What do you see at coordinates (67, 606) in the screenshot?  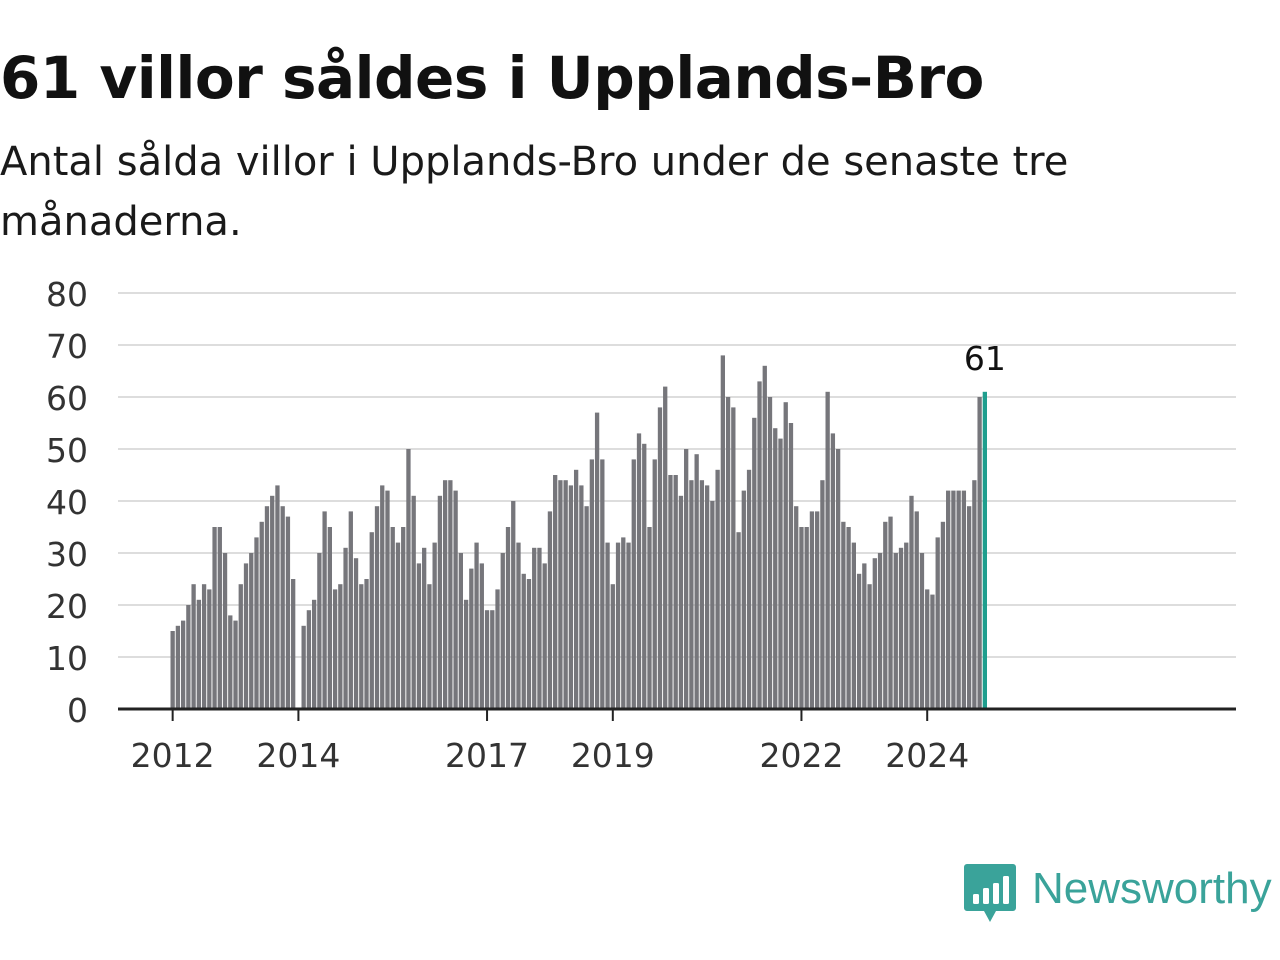 I see `y-tick-label: 20` at bounding box center [67, 606].